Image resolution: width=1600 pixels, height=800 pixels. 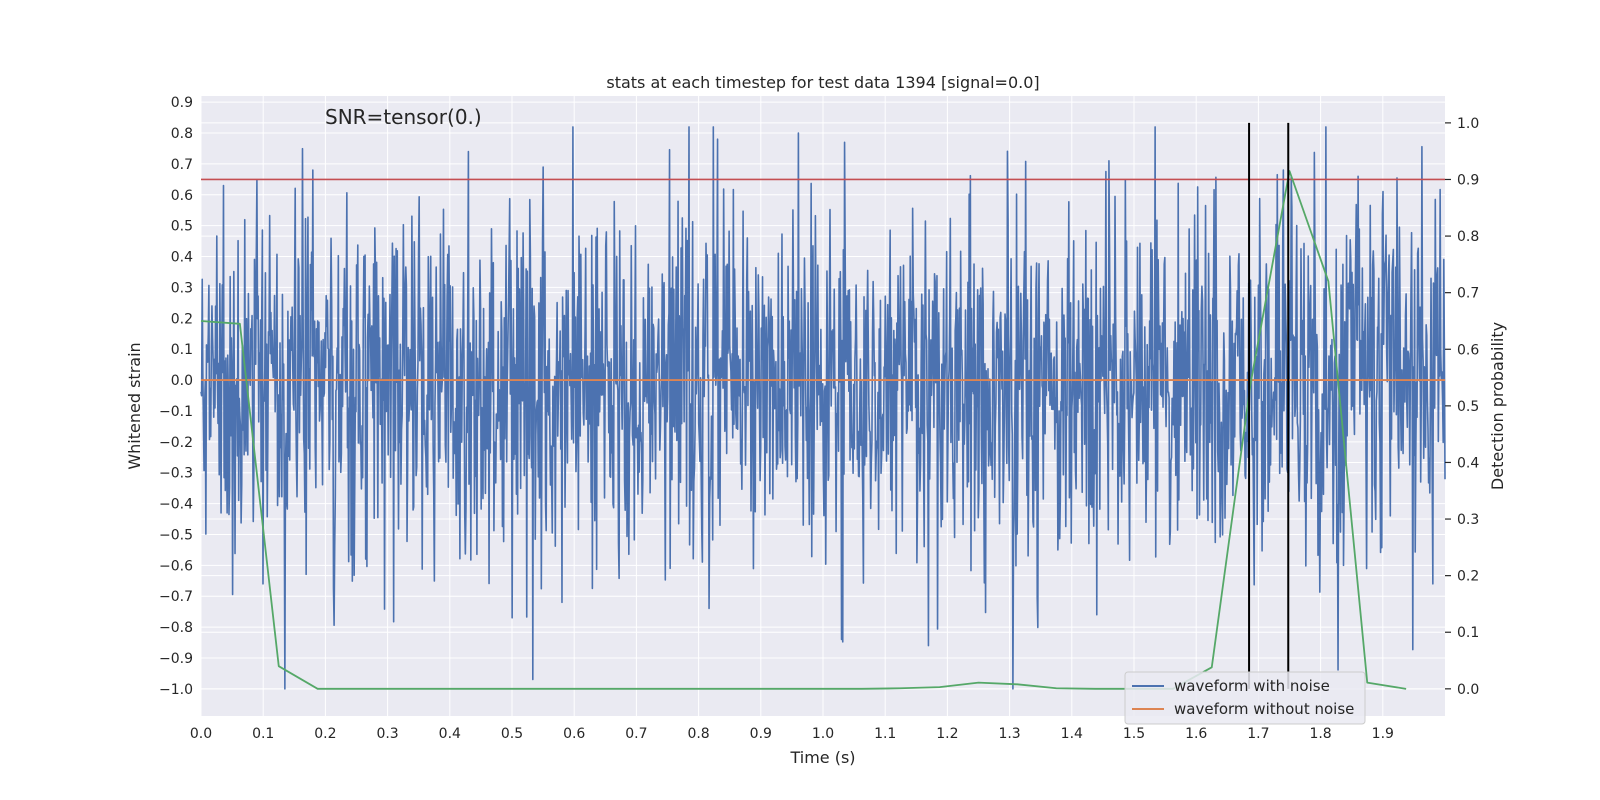 I want to click on y-tick-label: 0.2, so click(x=182, y=319).